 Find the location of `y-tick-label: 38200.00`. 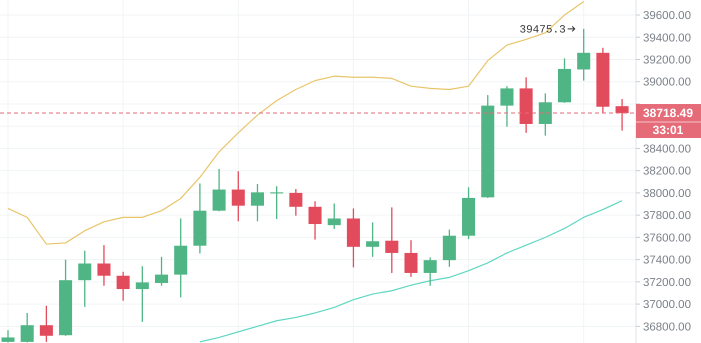

y-tick-label: 38200.00 is located at coordinates (667, 172).